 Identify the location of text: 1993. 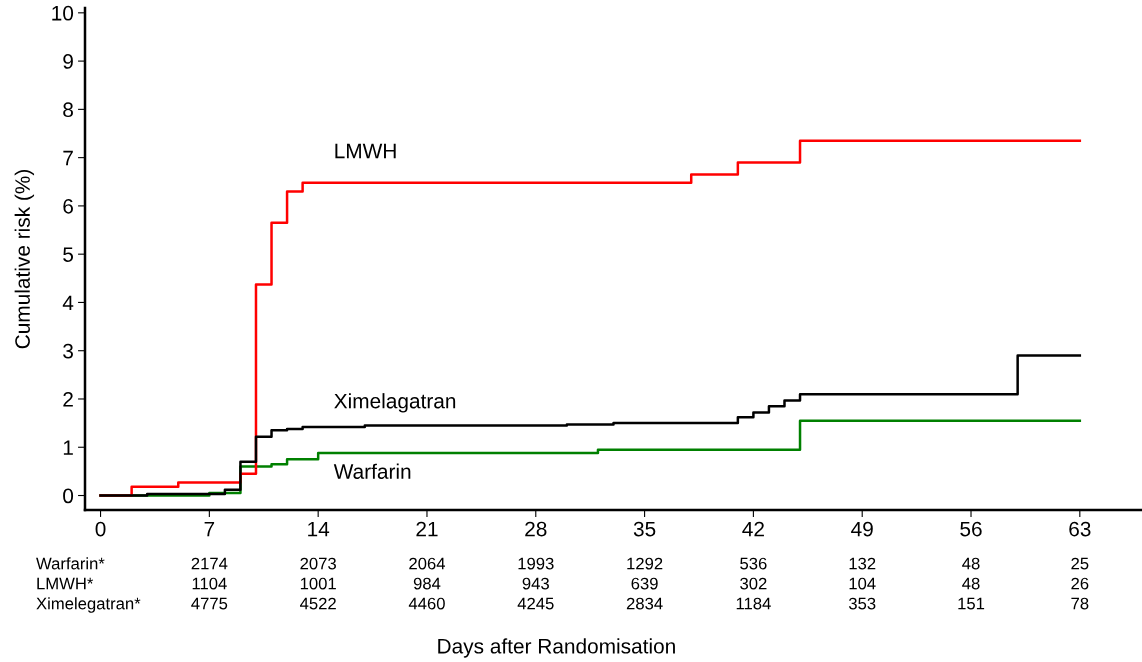
(536, 563).